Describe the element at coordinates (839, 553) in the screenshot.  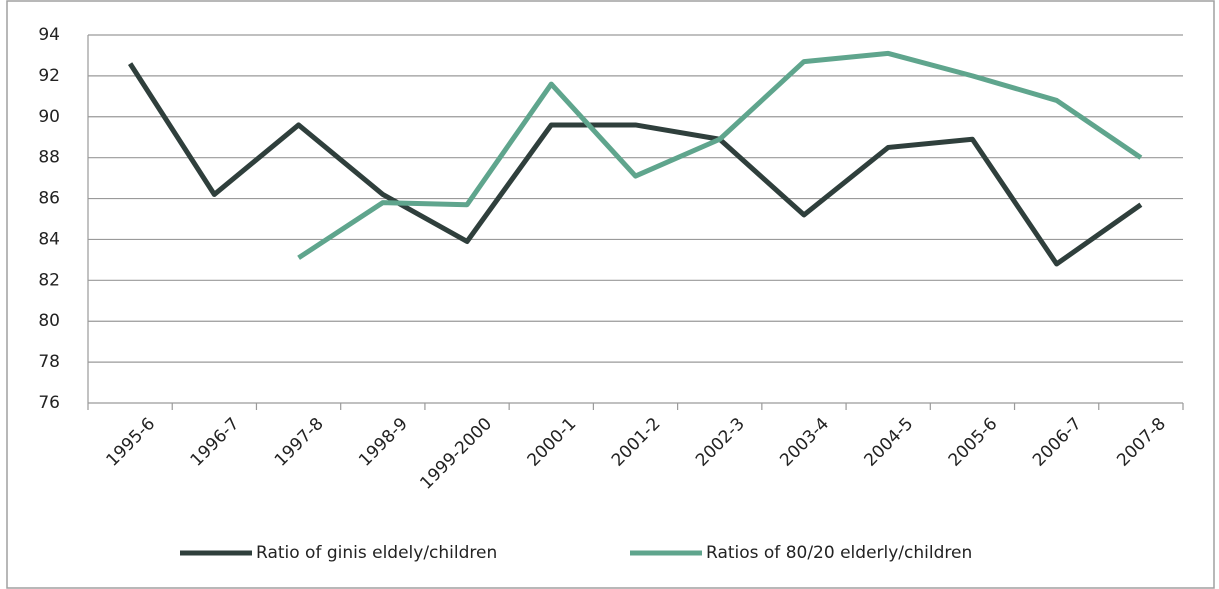
I see `legend-label: Ratios of 80/20 elderly/children` at that location.